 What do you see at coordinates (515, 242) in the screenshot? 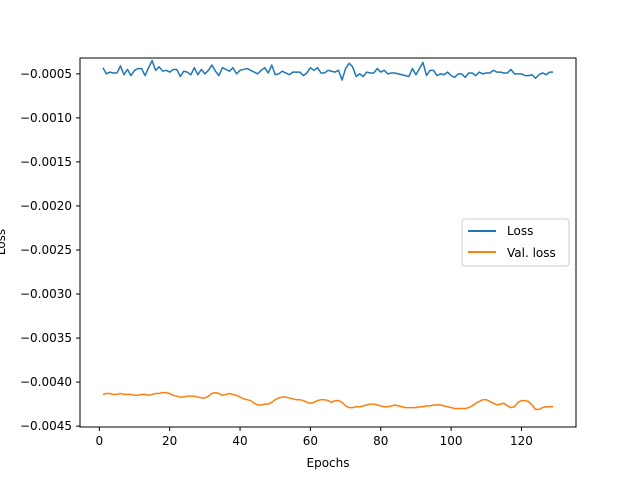
I see `legend: Loss Val. loss` at bounding box center [515, 242].